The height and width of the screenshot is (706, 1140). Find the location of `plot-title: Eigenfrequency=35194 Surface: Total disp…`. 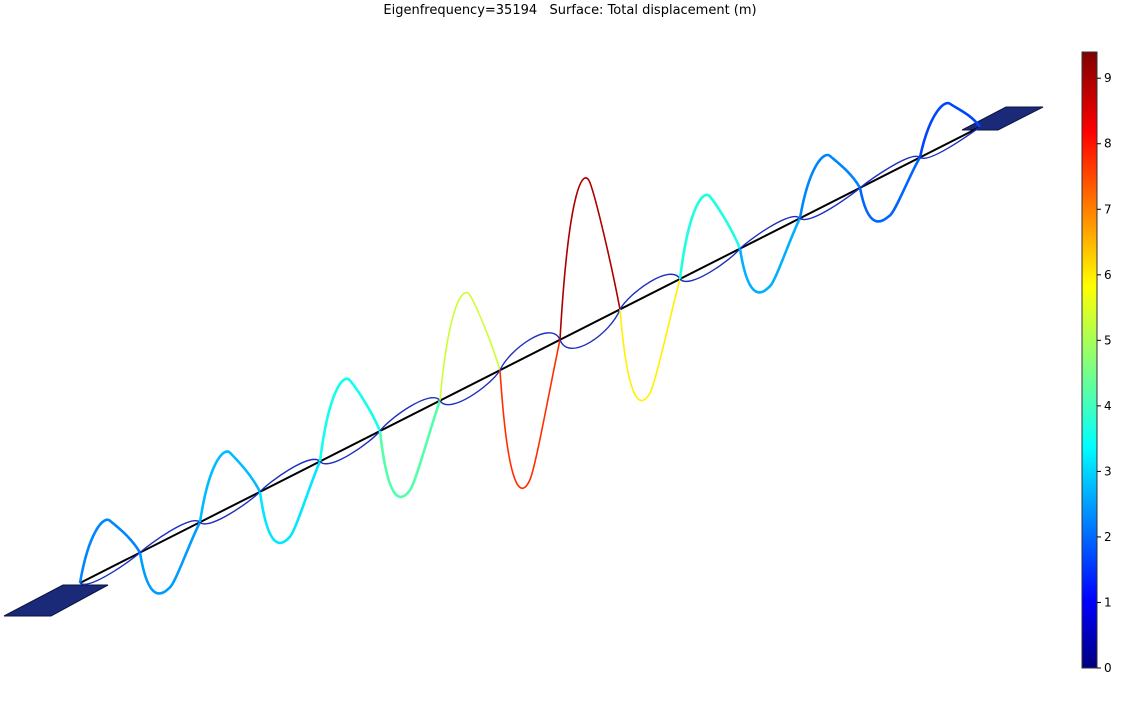

plot-title: Eigenfrequency=35194 Surface: Total disp… is located at coordinates (570, 10).